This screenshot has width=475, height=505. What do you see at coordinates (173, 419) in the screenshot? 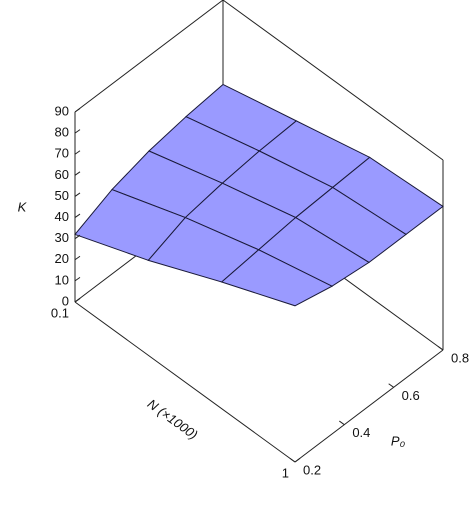
I see `x-axis-title: N (×1000)` at bounding box center [173, 419].